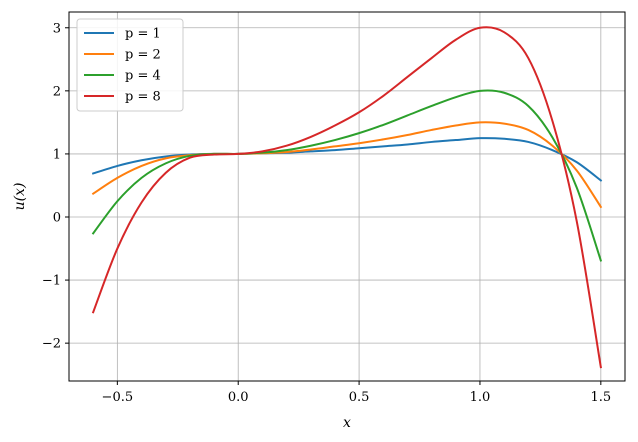 This screenshot has width=638, height=442. Describe the element at coordinates (51, 344) in the screenshot. I see `y-tick-label: −2` at that location.